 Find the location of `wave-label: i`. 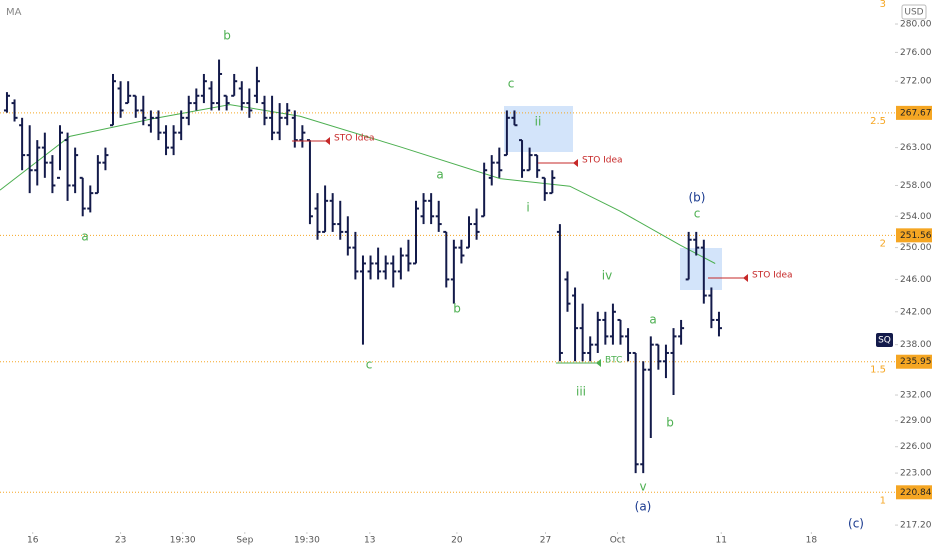

wave-label: i is located at coordinates (527, 208).